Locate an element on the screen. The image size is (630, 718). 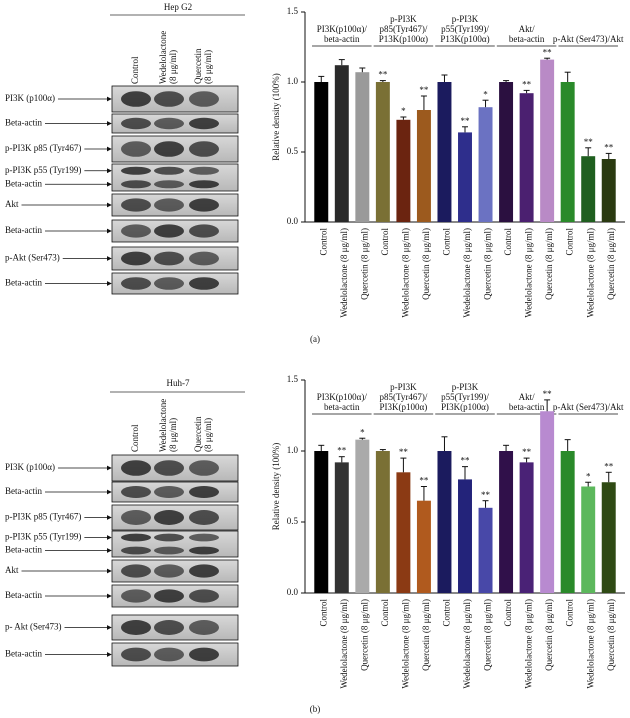
y-tick-label: 1.0 is located at coordinates (293, 81).